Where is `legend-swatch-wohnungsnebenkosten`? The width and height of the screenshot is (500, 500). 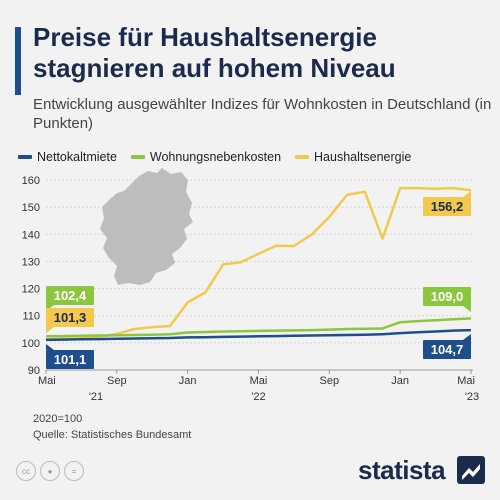
legend-swatch-wohnungsnebenkosten is located at coordinates (137, 157).